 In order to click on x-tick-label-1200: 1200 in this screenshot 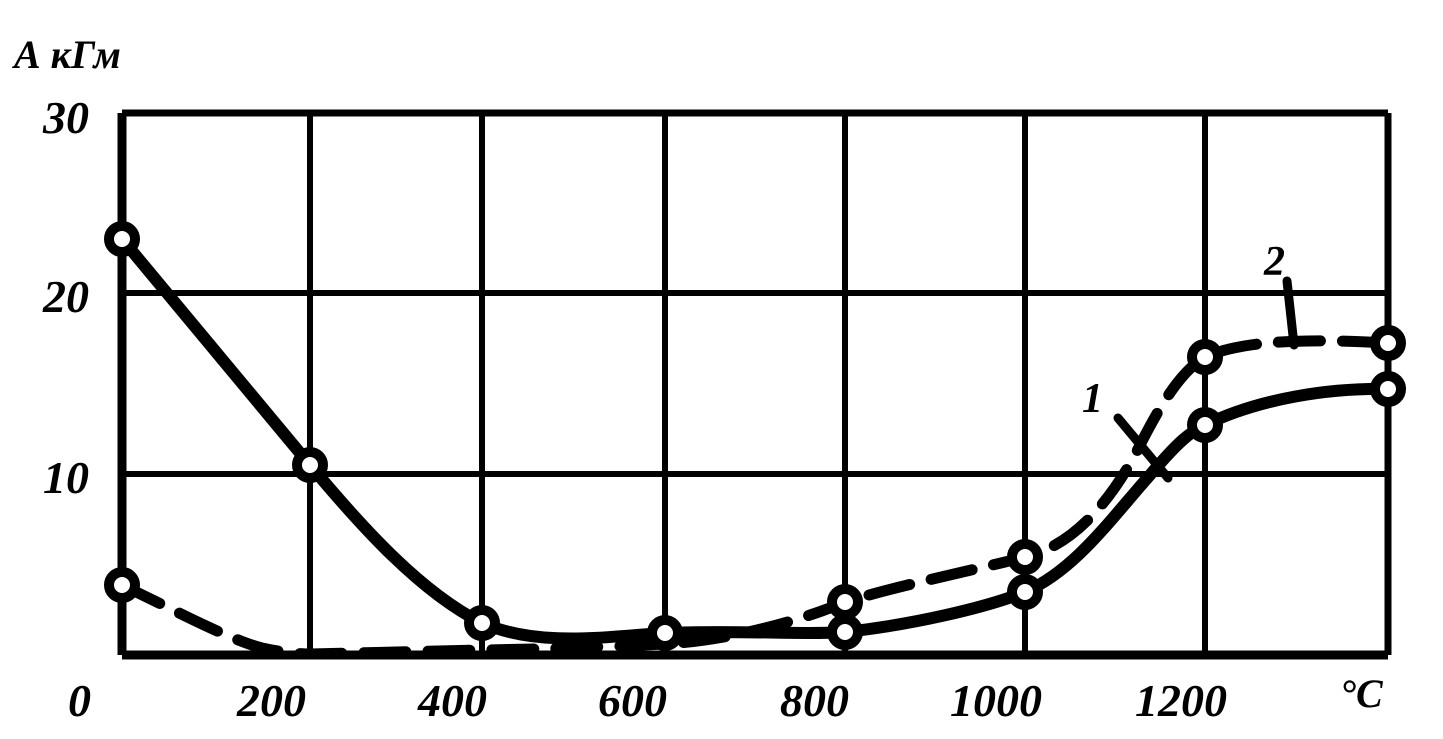, I will do `click(1181, 700)`.